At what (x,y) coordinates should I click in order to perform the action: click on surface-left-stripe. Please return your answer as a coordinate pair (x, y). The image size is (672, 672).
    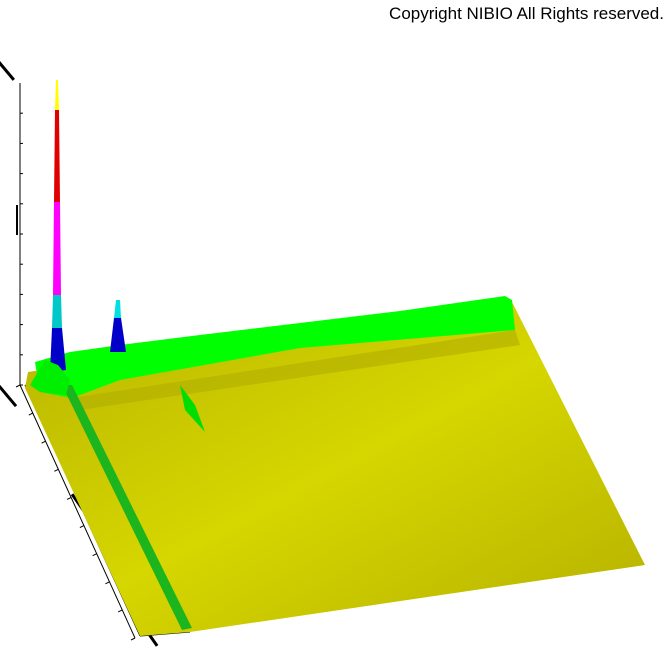
    Looking at the image, I should click on (127, 507).